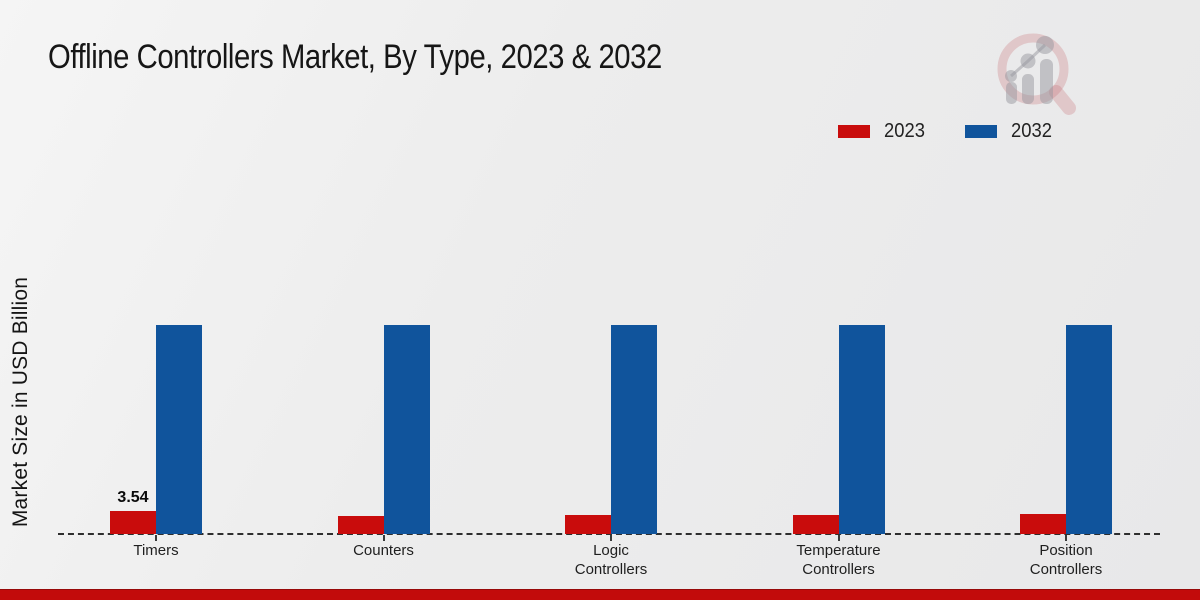 Image resolution: width=1200 pixels, height=600 pixels. I want to click on x-axis-tick-logic-controllers, so click(611, 538).